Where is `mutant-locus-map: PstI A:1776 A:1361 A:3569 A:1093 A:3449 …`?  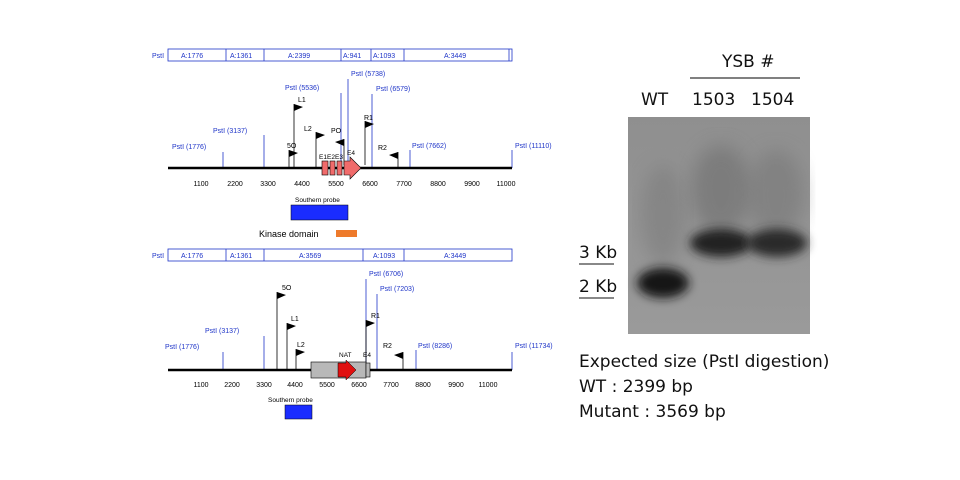 mutant-locus-map: PstI A:1776 A:1361 A:3569 A:1093 A:3449 … is located at coordinates (352, 334).